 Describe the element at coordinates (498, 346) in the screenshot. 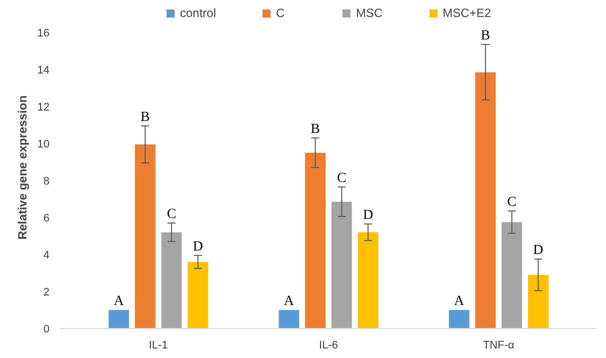

I see `x-tick-label: TNF-α` at that location.